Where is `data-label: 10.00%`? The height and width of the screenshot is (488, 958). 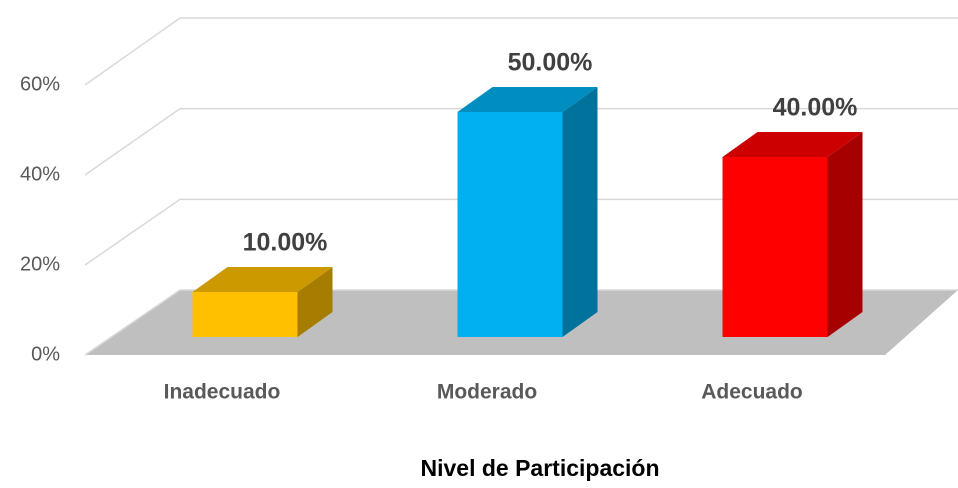
data-label: 10.00% is located at coordinates (285, 243).